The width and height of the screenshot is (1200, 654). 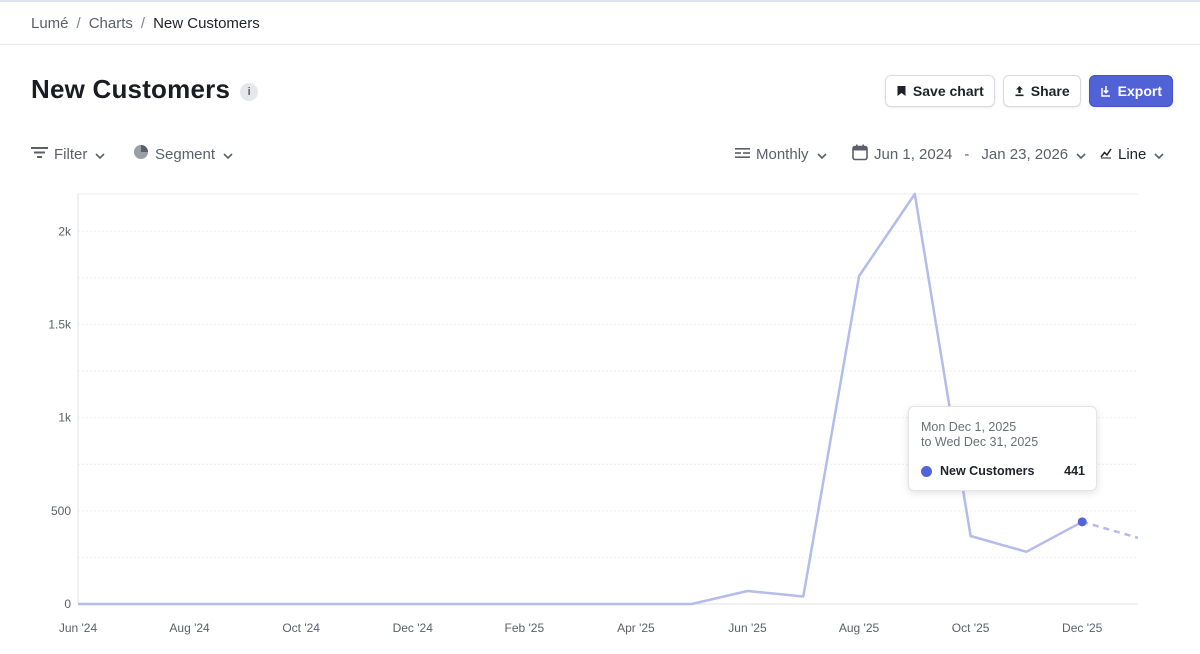 What do you see at coordinates (131, 89) in the screenshot?
I see `page-title: New Customers` at bounding box center [131, 89].